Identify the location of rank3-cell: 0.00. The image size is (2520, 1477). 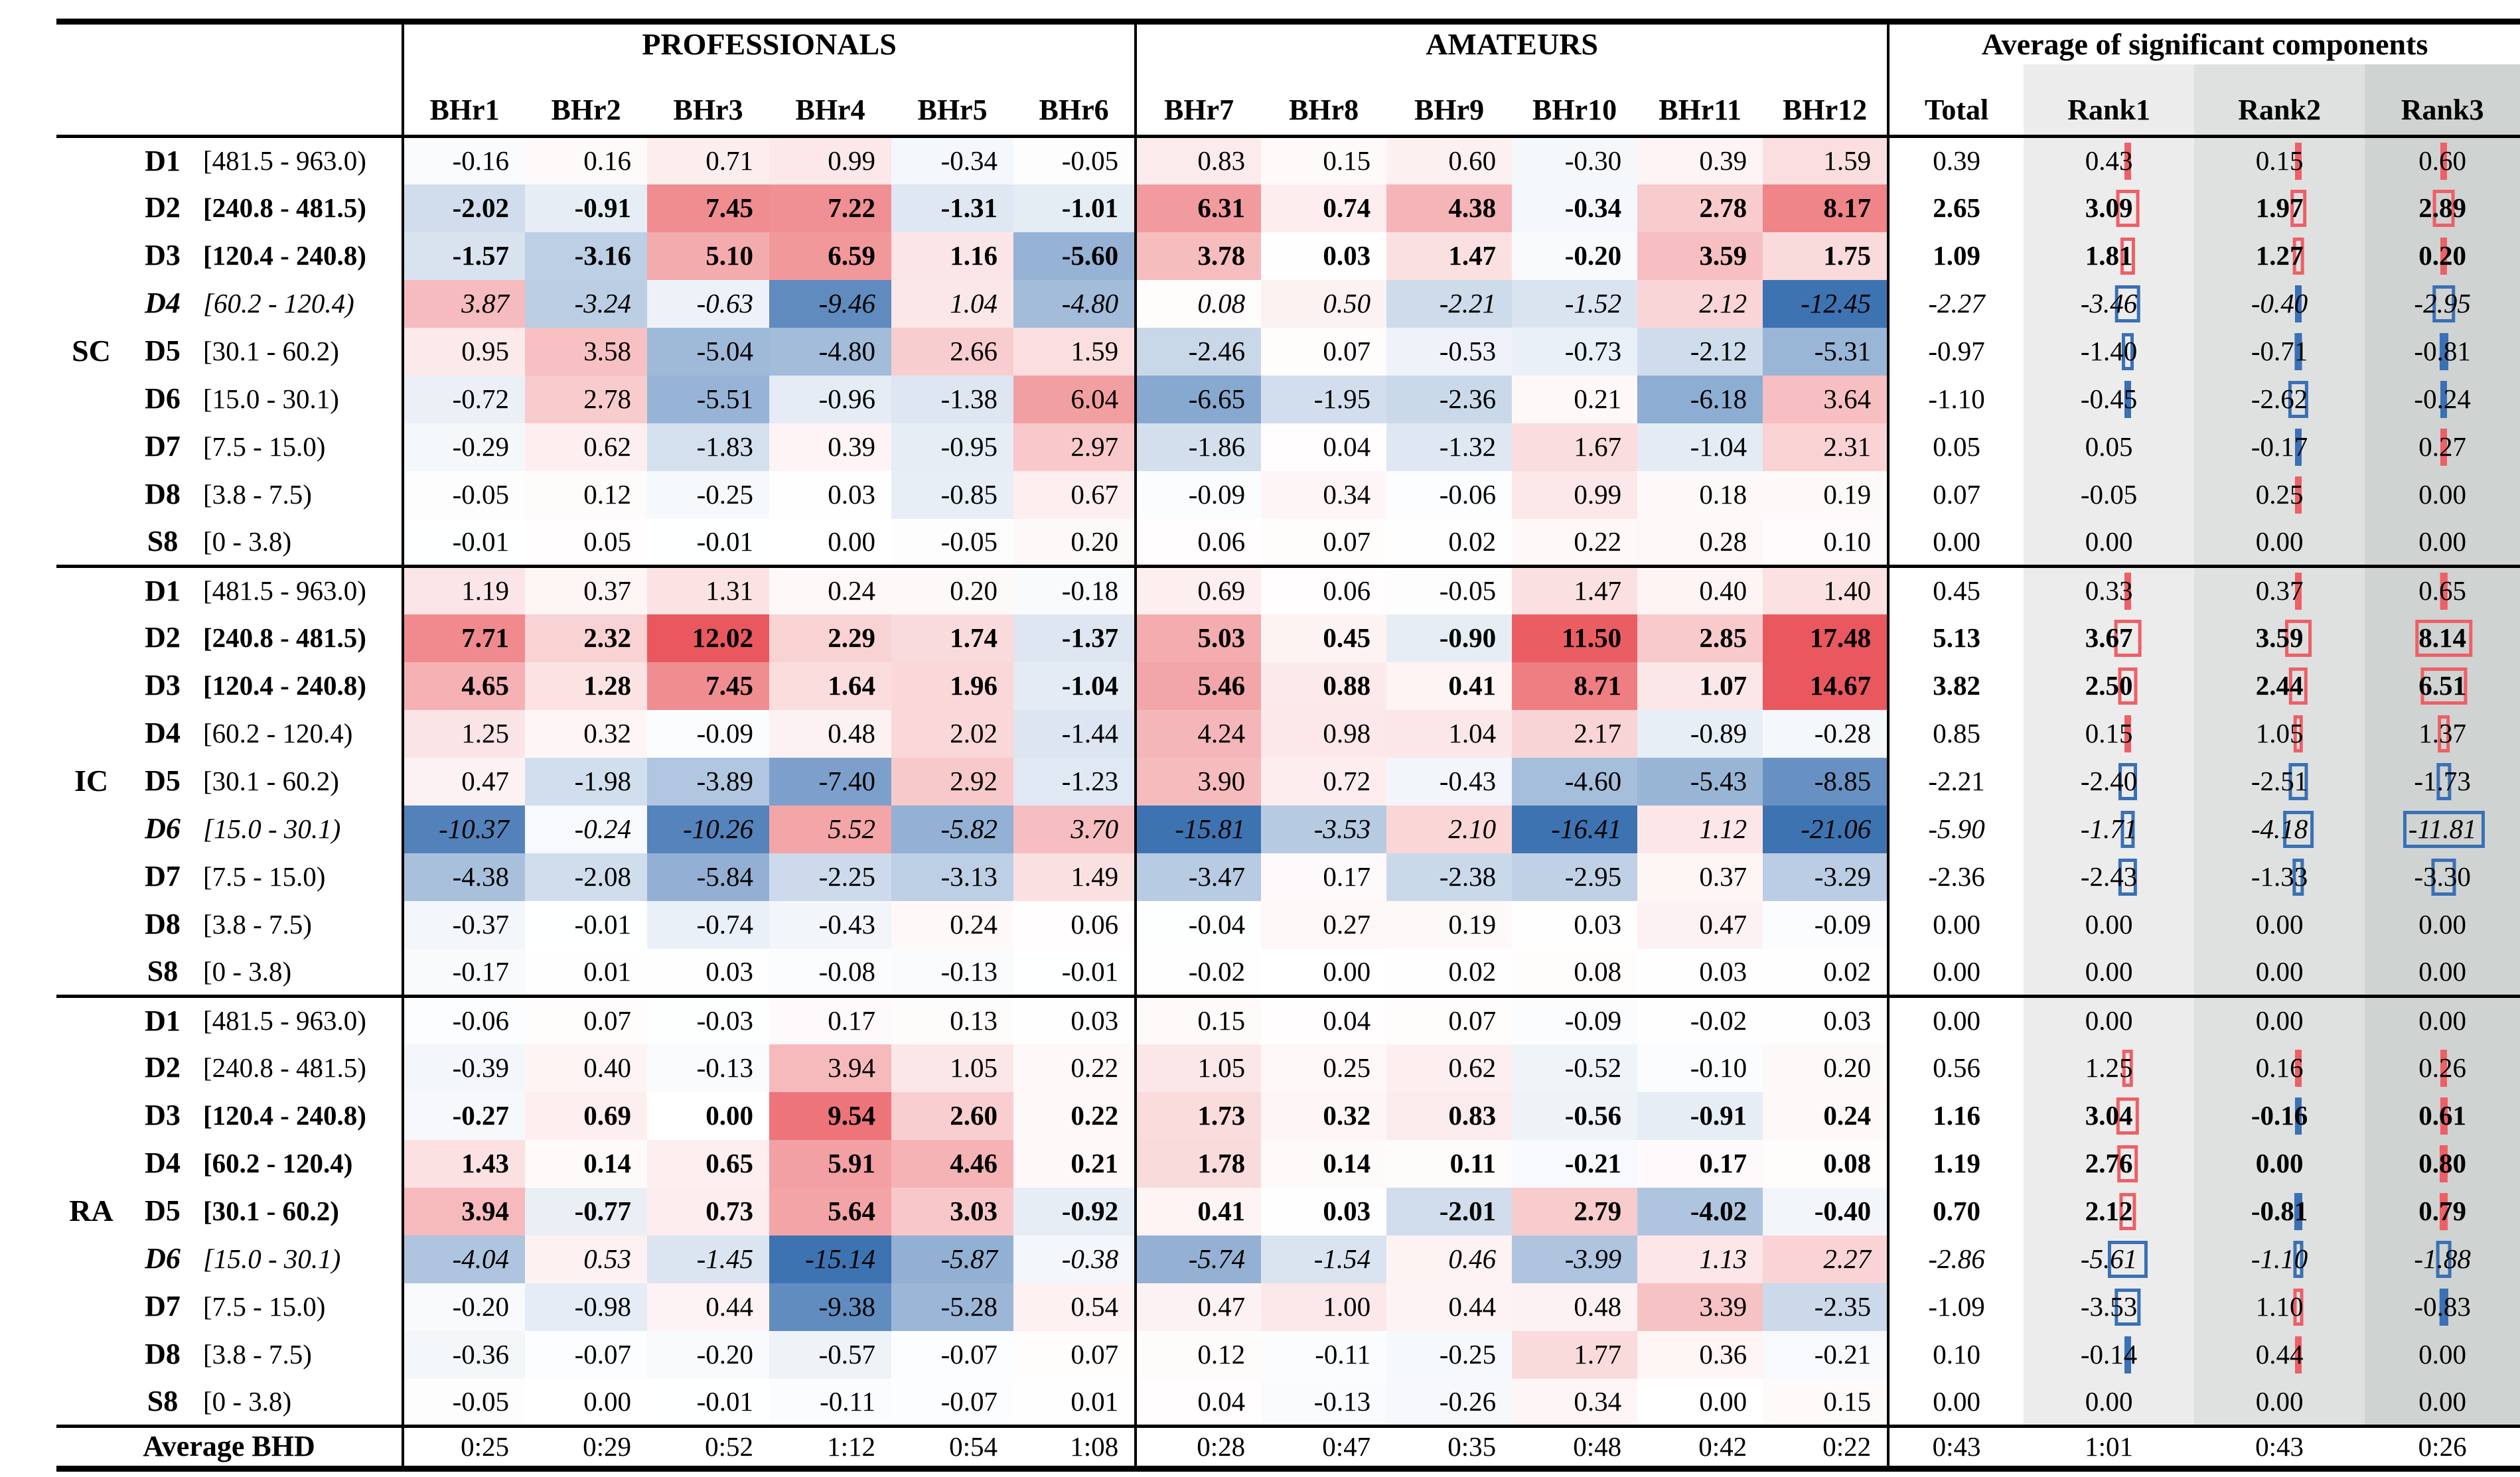
(2442, 1020).